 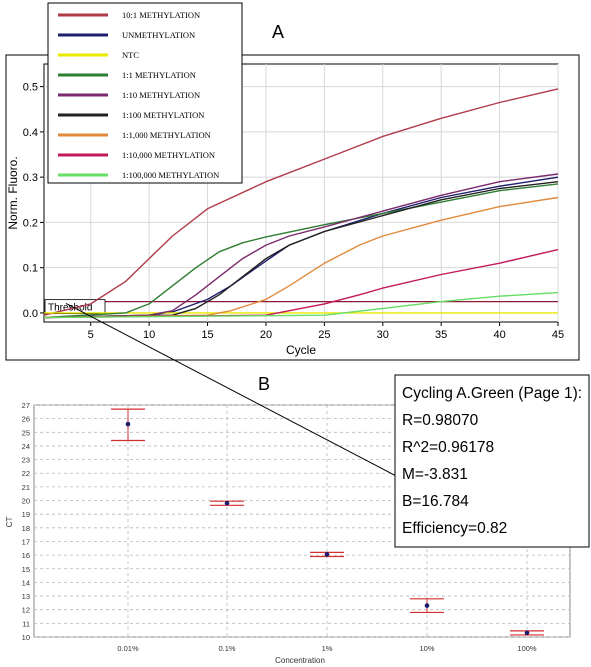 What do you see at coordinates (26, 541) in the screenshot?
I see `y-tick-label-b: 17` at bounding box center [26, 541].